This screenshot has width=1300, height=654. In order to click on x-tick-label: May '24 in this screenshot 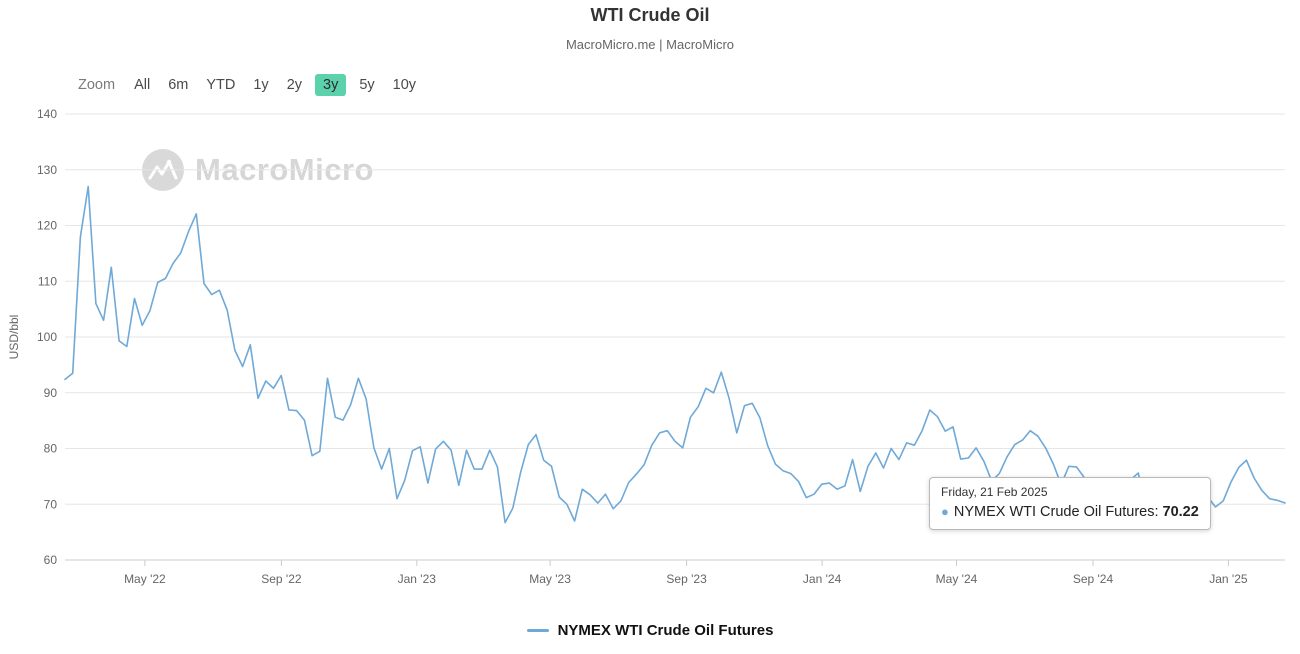, I will do `click(957, 579)`.